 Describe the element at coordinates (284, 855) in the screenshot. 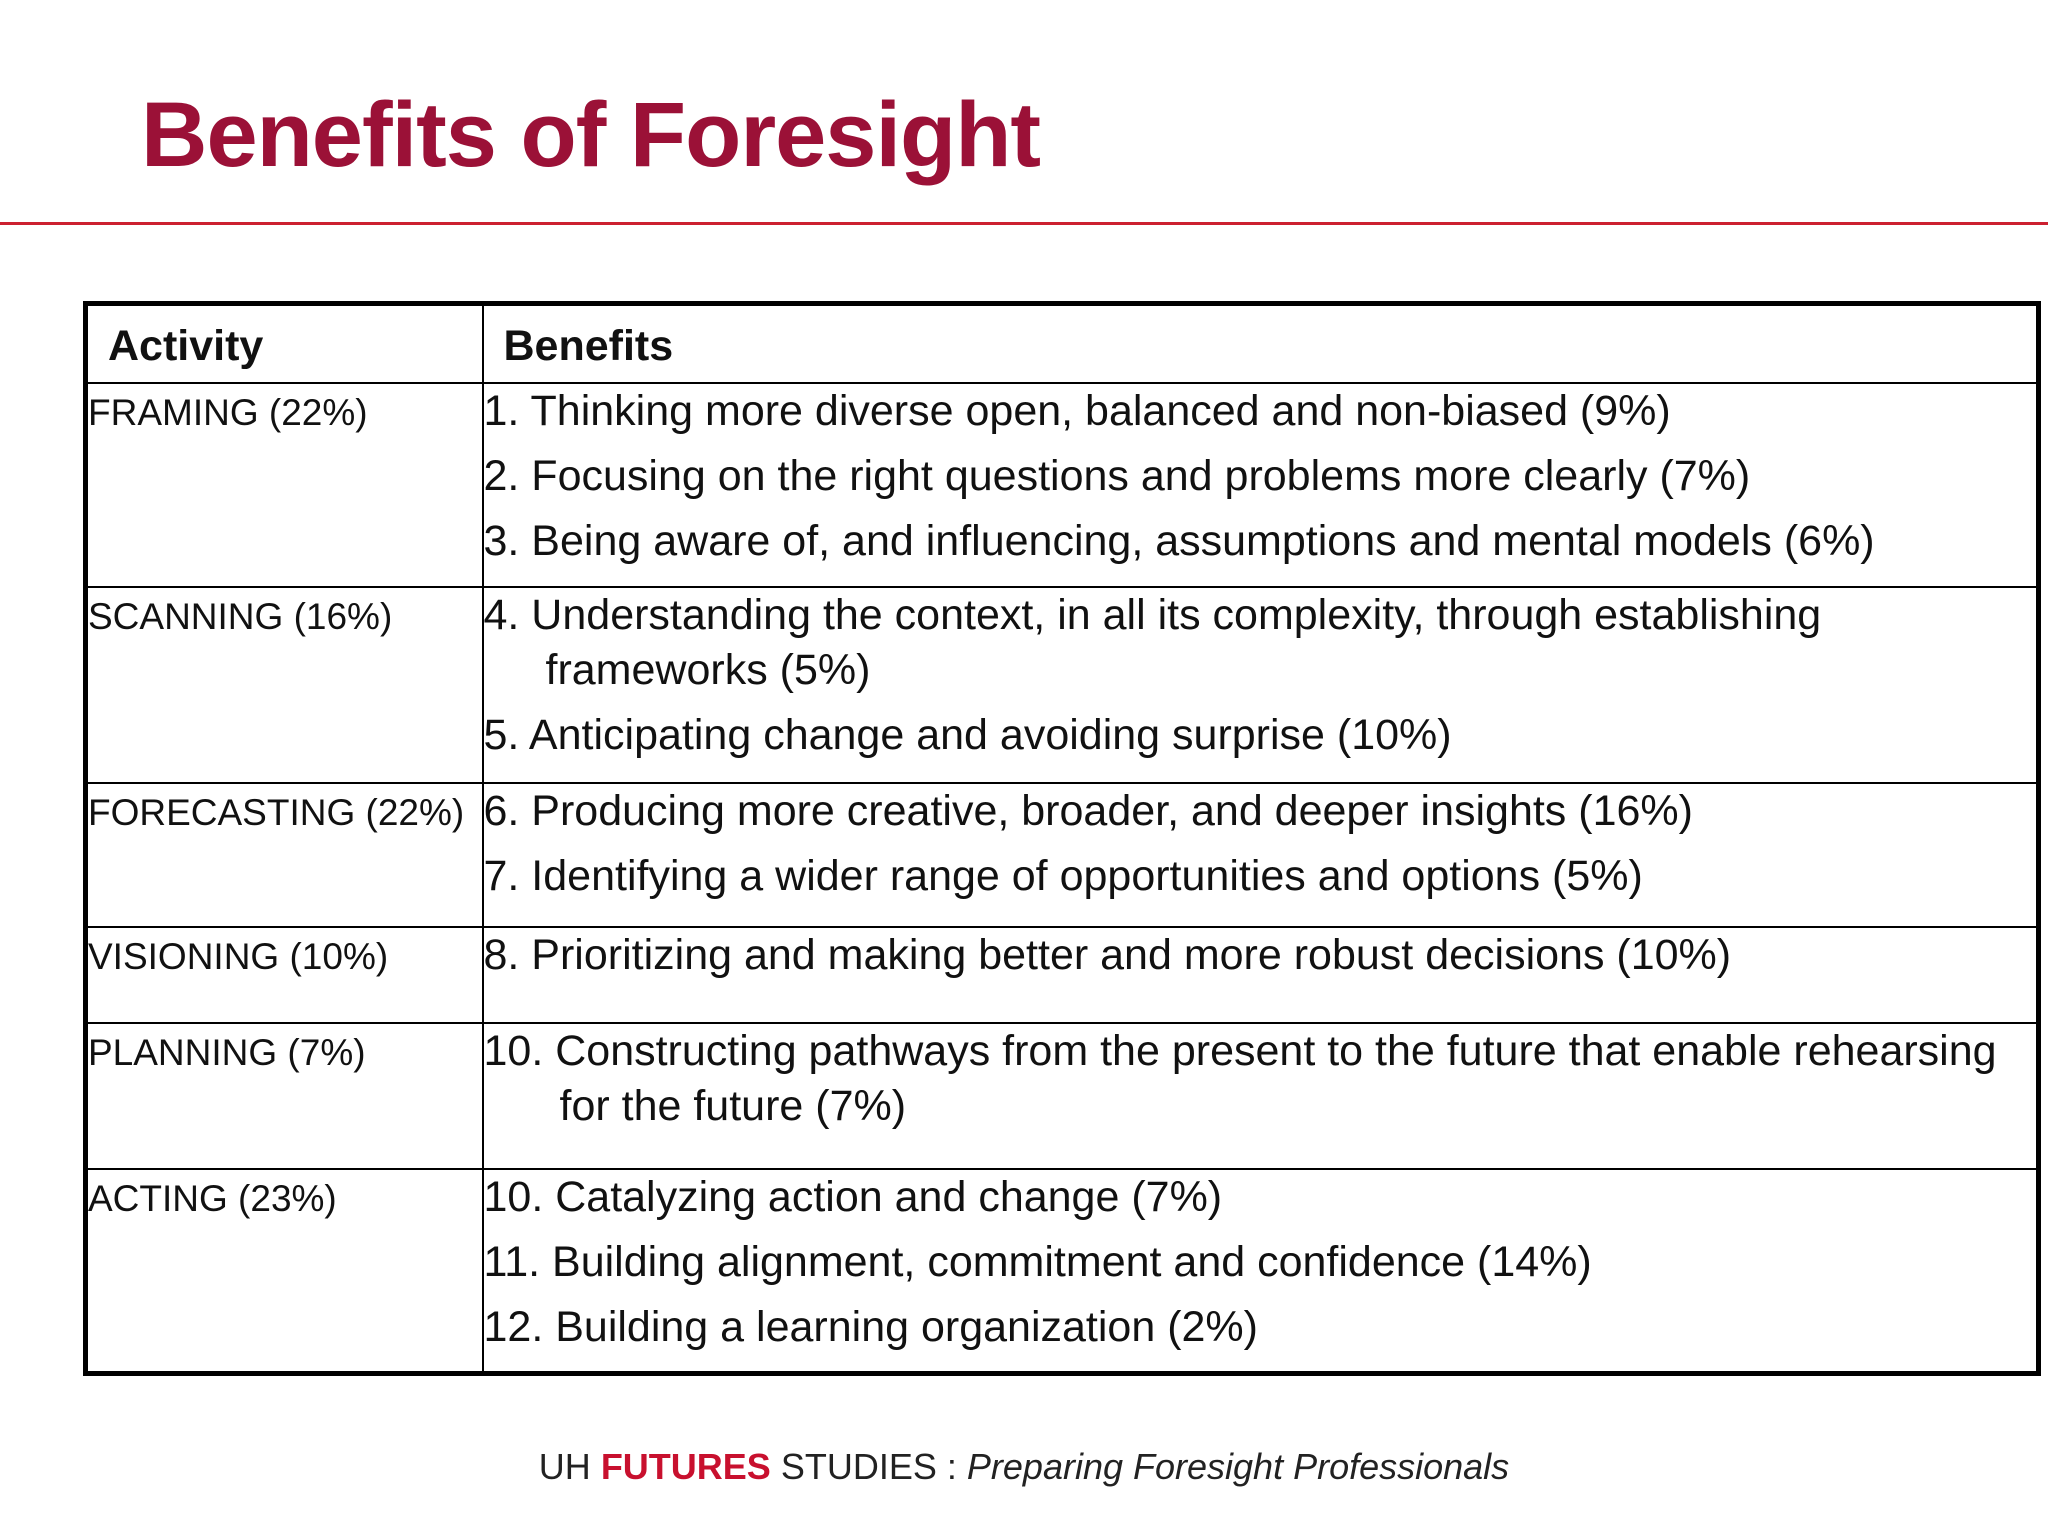

I see `activity-cell: FORECASTING (22%)` at that location.